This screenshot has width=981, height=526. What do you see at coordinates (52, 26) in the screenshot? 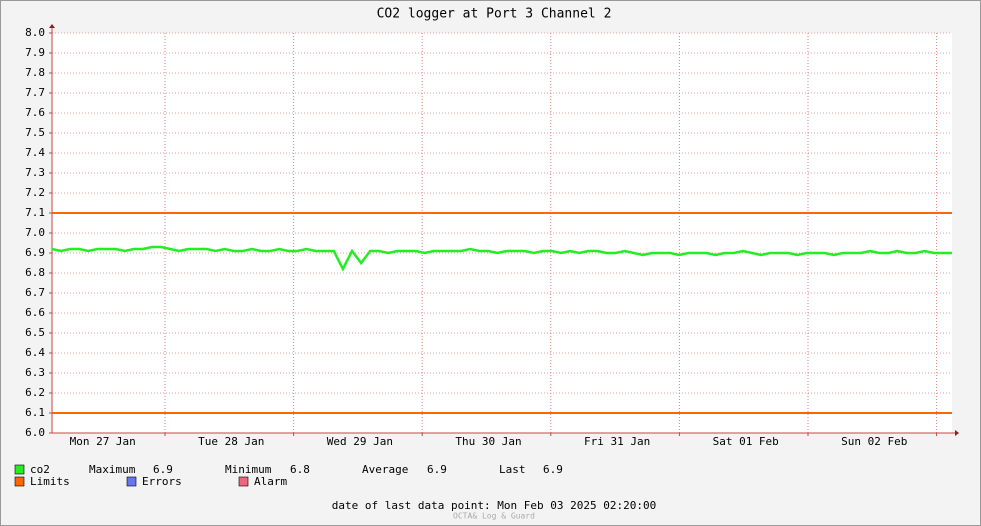
I see `y-axis-arrow` at bounding box center [52, 26].